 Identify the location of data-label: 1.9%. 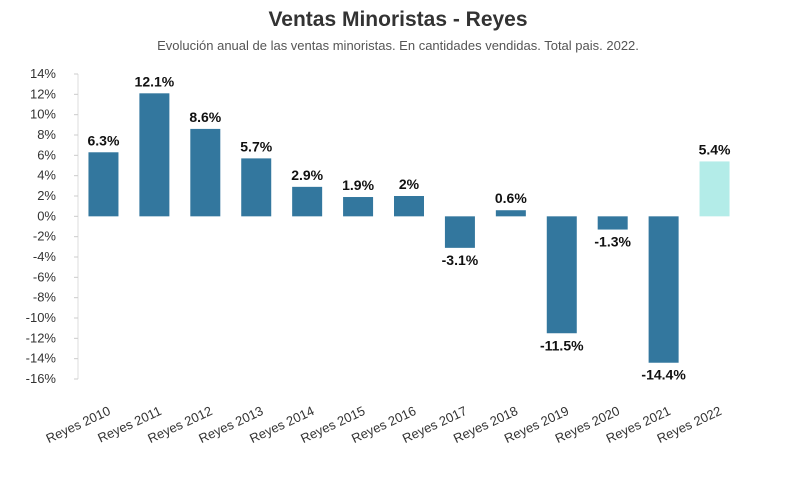
(358, 185).